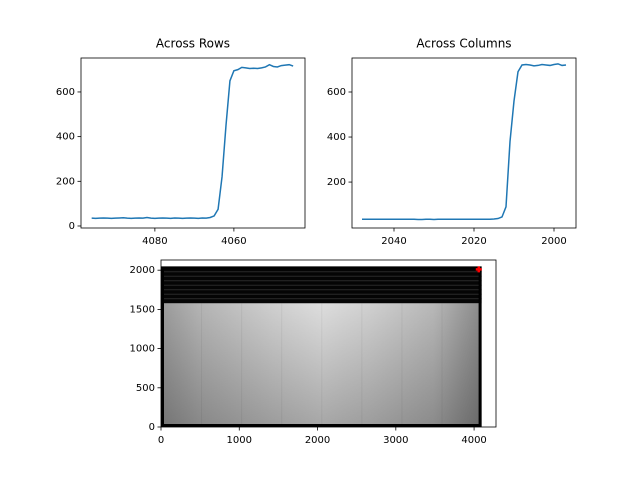 This screenshot has width=640, height=480. Describe the element at coordinates (473, 440) in the screenshot. I see `x-tick-label: 4000` at that location.